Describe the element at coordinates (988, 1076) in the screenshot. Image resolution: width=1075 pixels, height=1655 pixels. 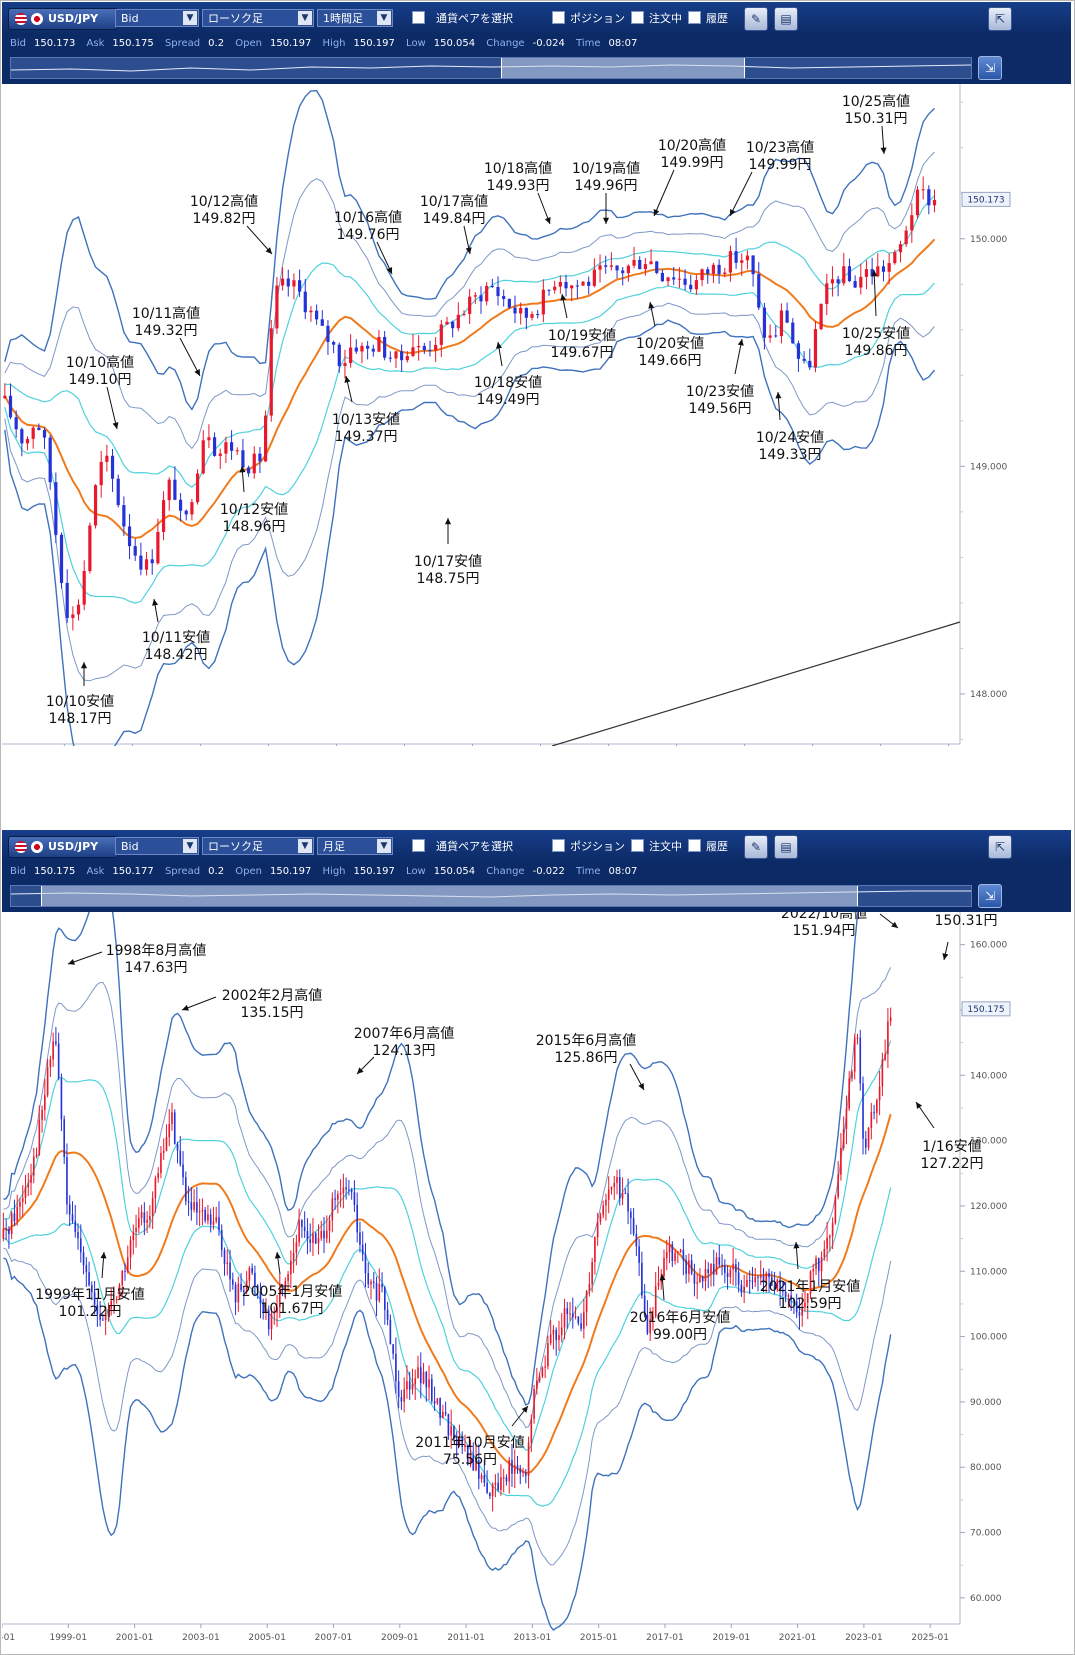
I see `y-tick-label: 140.000` at that location.